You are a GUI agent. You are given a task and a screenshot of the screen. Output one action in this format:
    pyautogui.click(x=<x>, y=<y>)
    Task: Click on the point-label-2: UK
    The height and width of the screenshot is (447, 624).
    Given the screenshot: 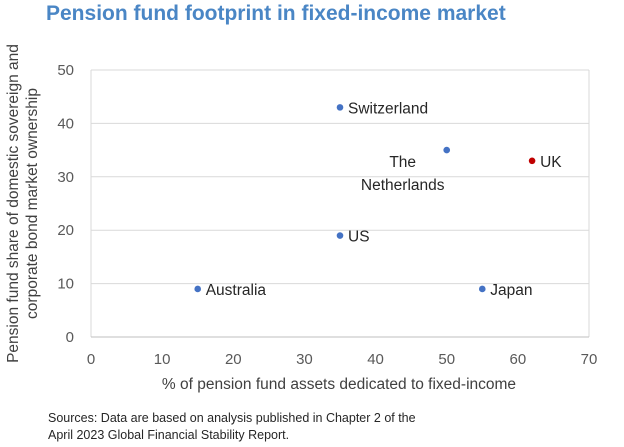 What is the action you would take?
    pyautogui.click(x=551, y=162)
    